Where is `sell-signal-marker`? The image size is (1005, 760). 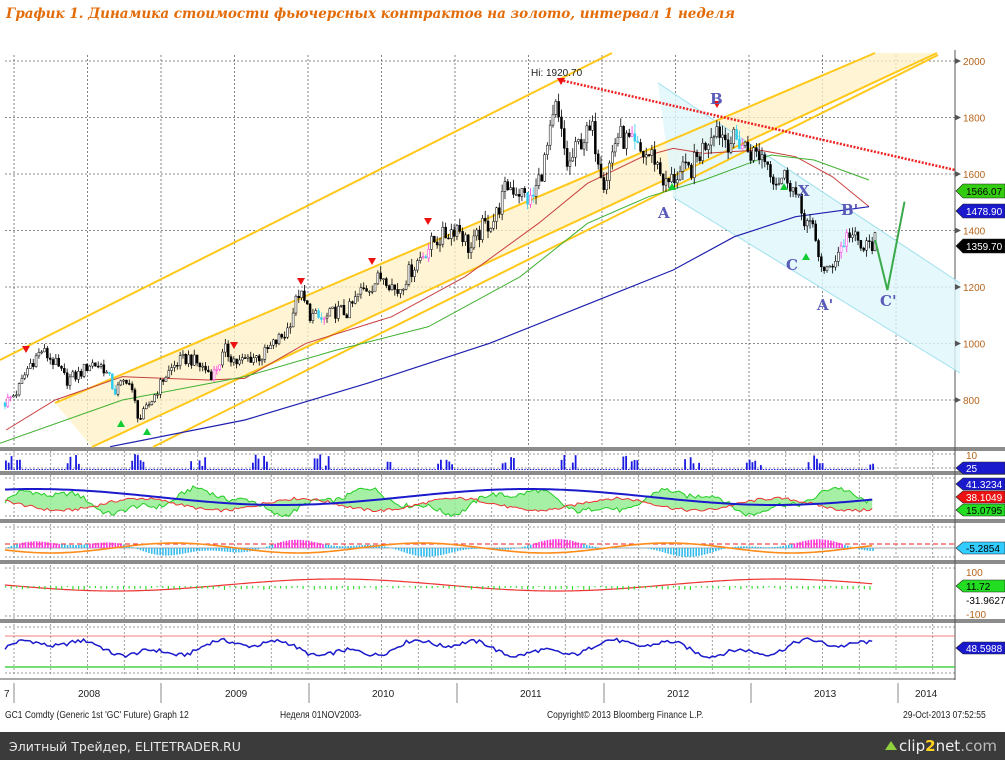
sell-signal-marker is located at coordinates (234, 345).